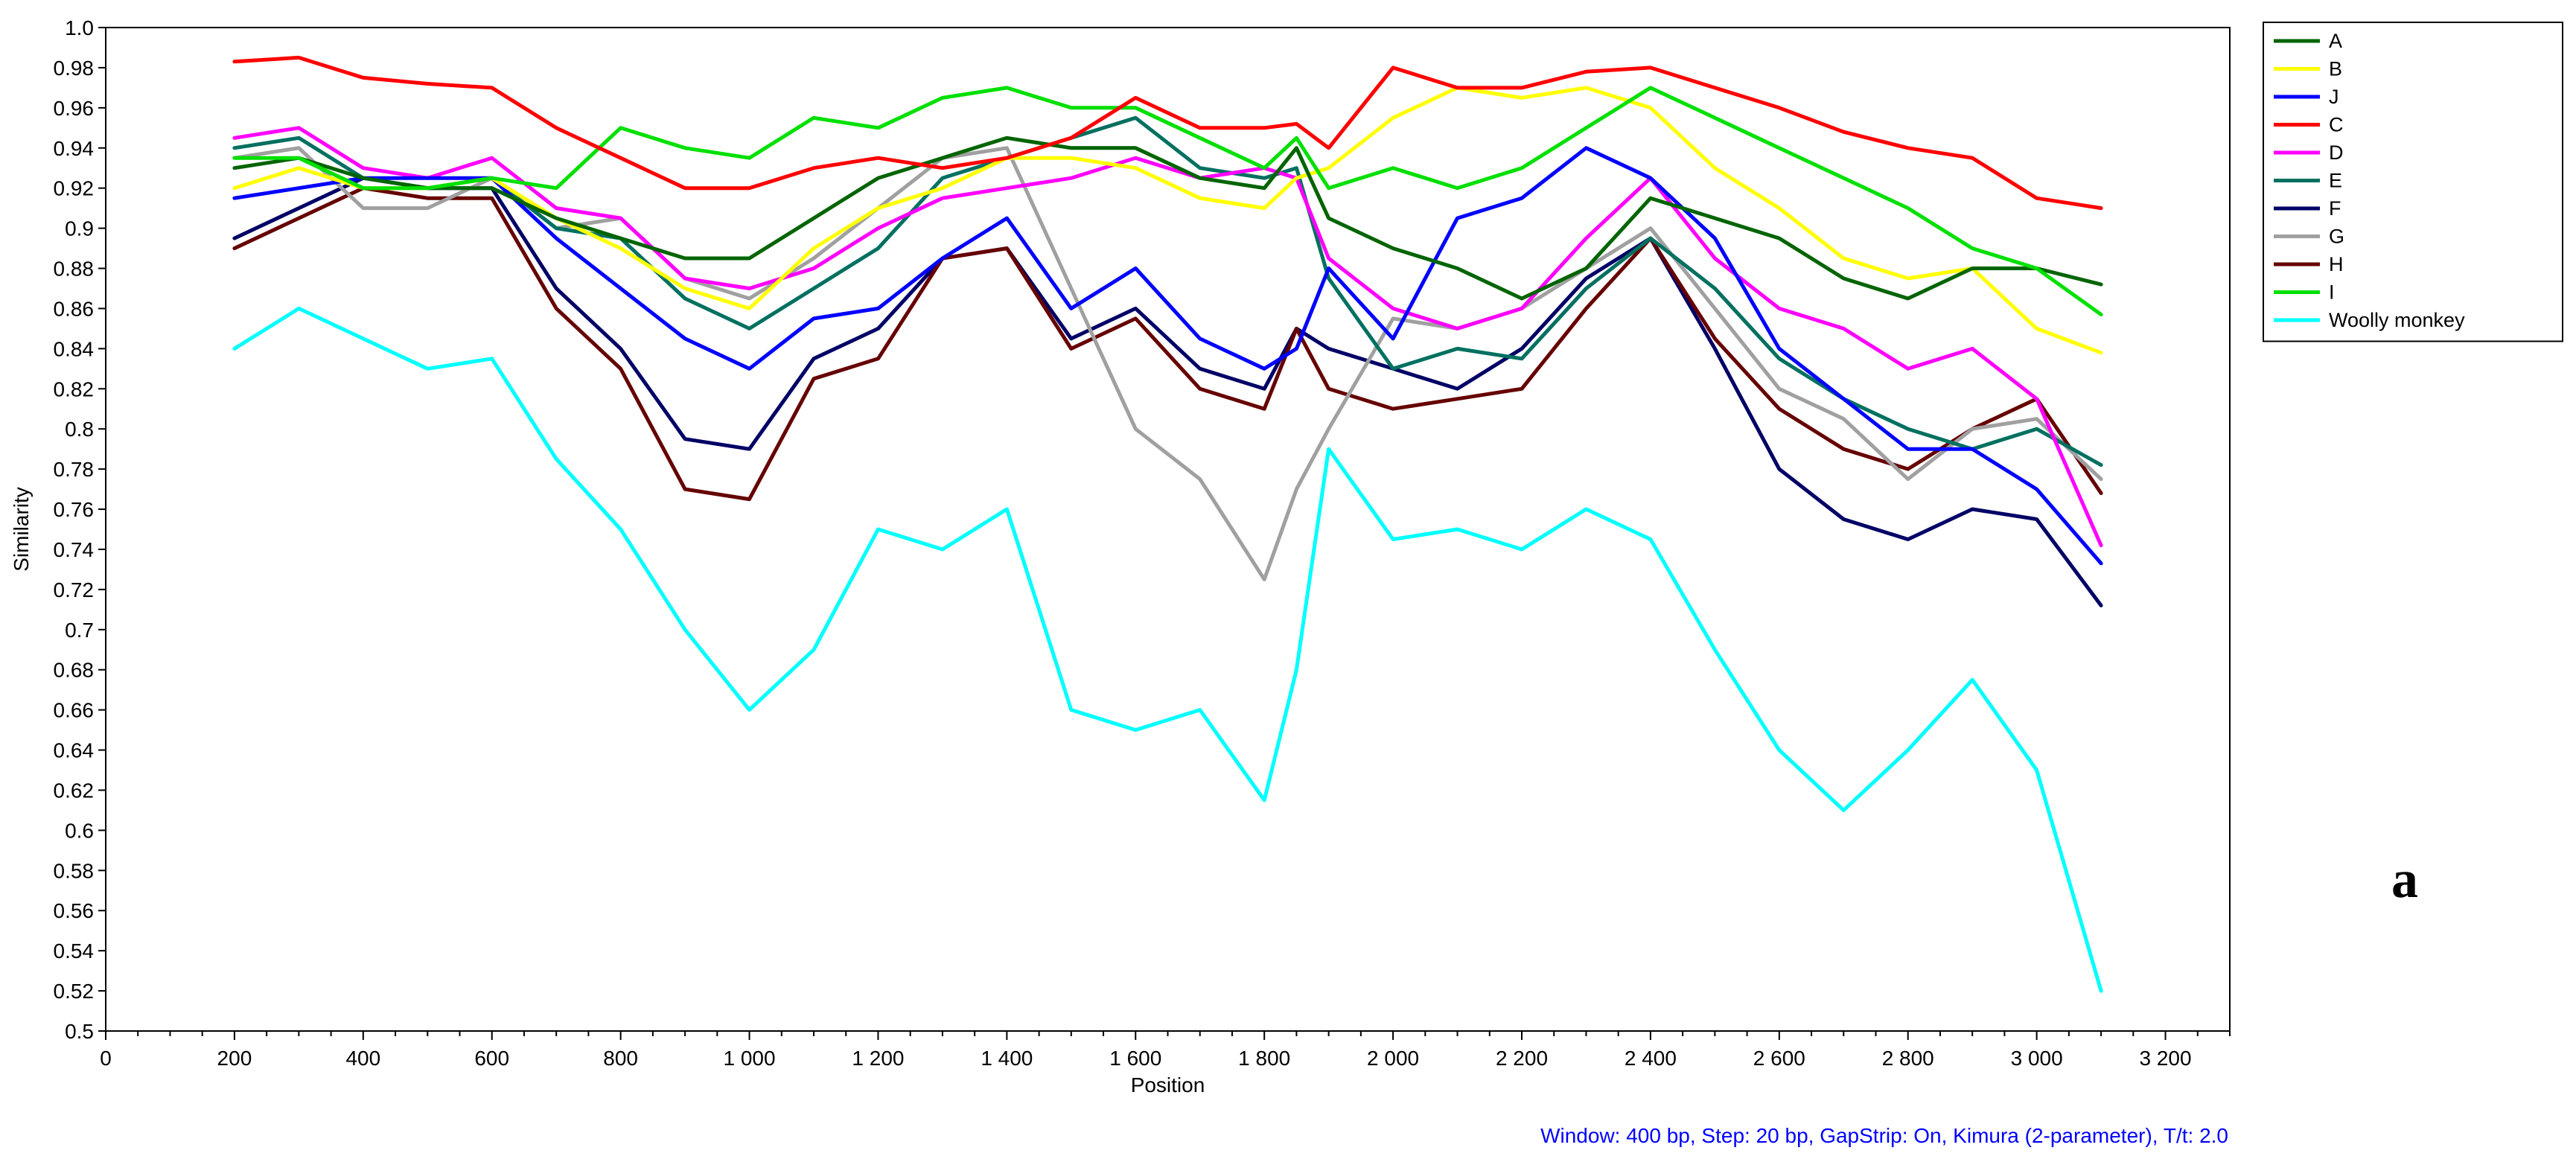 This screenshot has height=1165, width=2576. What do you see at coordinates (74, 189) in the screenshot?
I see `y-tick-label: 0.92` at bounding box center [74, 189].